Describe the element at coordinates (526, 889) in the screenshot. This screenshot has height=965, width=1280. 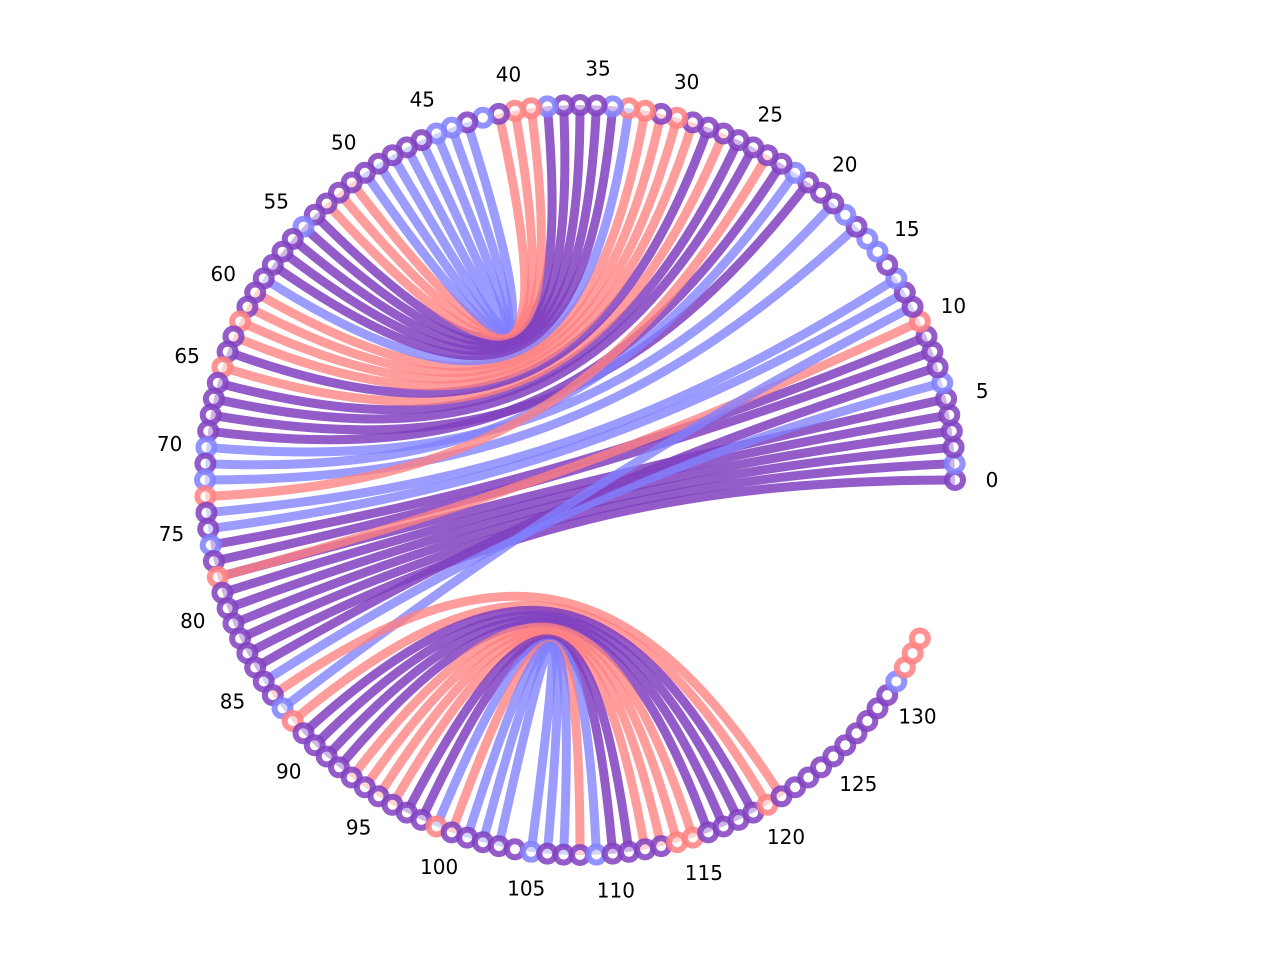
I see `tick-label-105: 105` at that location.